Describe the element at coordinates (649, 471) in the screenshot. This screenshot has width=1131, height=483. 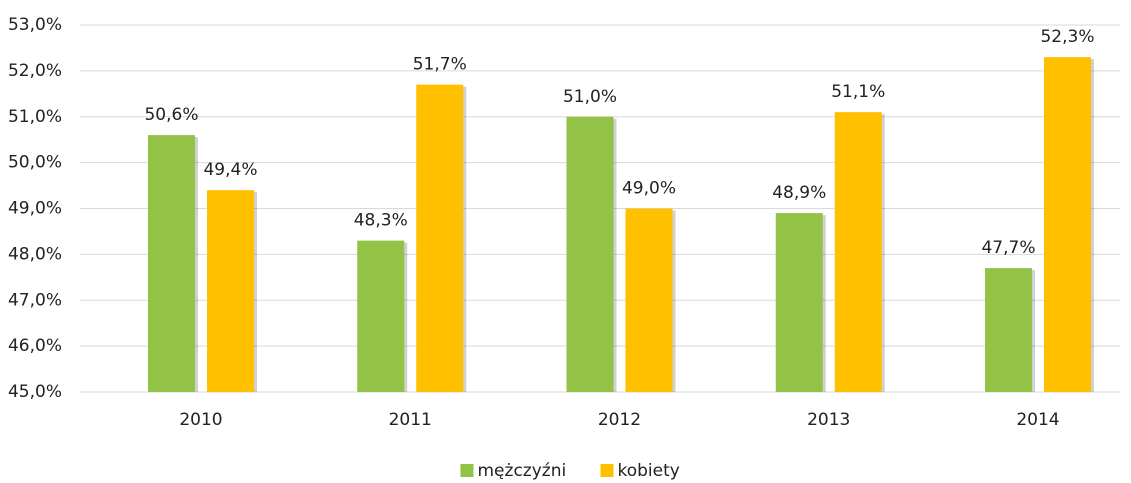
I see `legend-label: kobiety` at that location.